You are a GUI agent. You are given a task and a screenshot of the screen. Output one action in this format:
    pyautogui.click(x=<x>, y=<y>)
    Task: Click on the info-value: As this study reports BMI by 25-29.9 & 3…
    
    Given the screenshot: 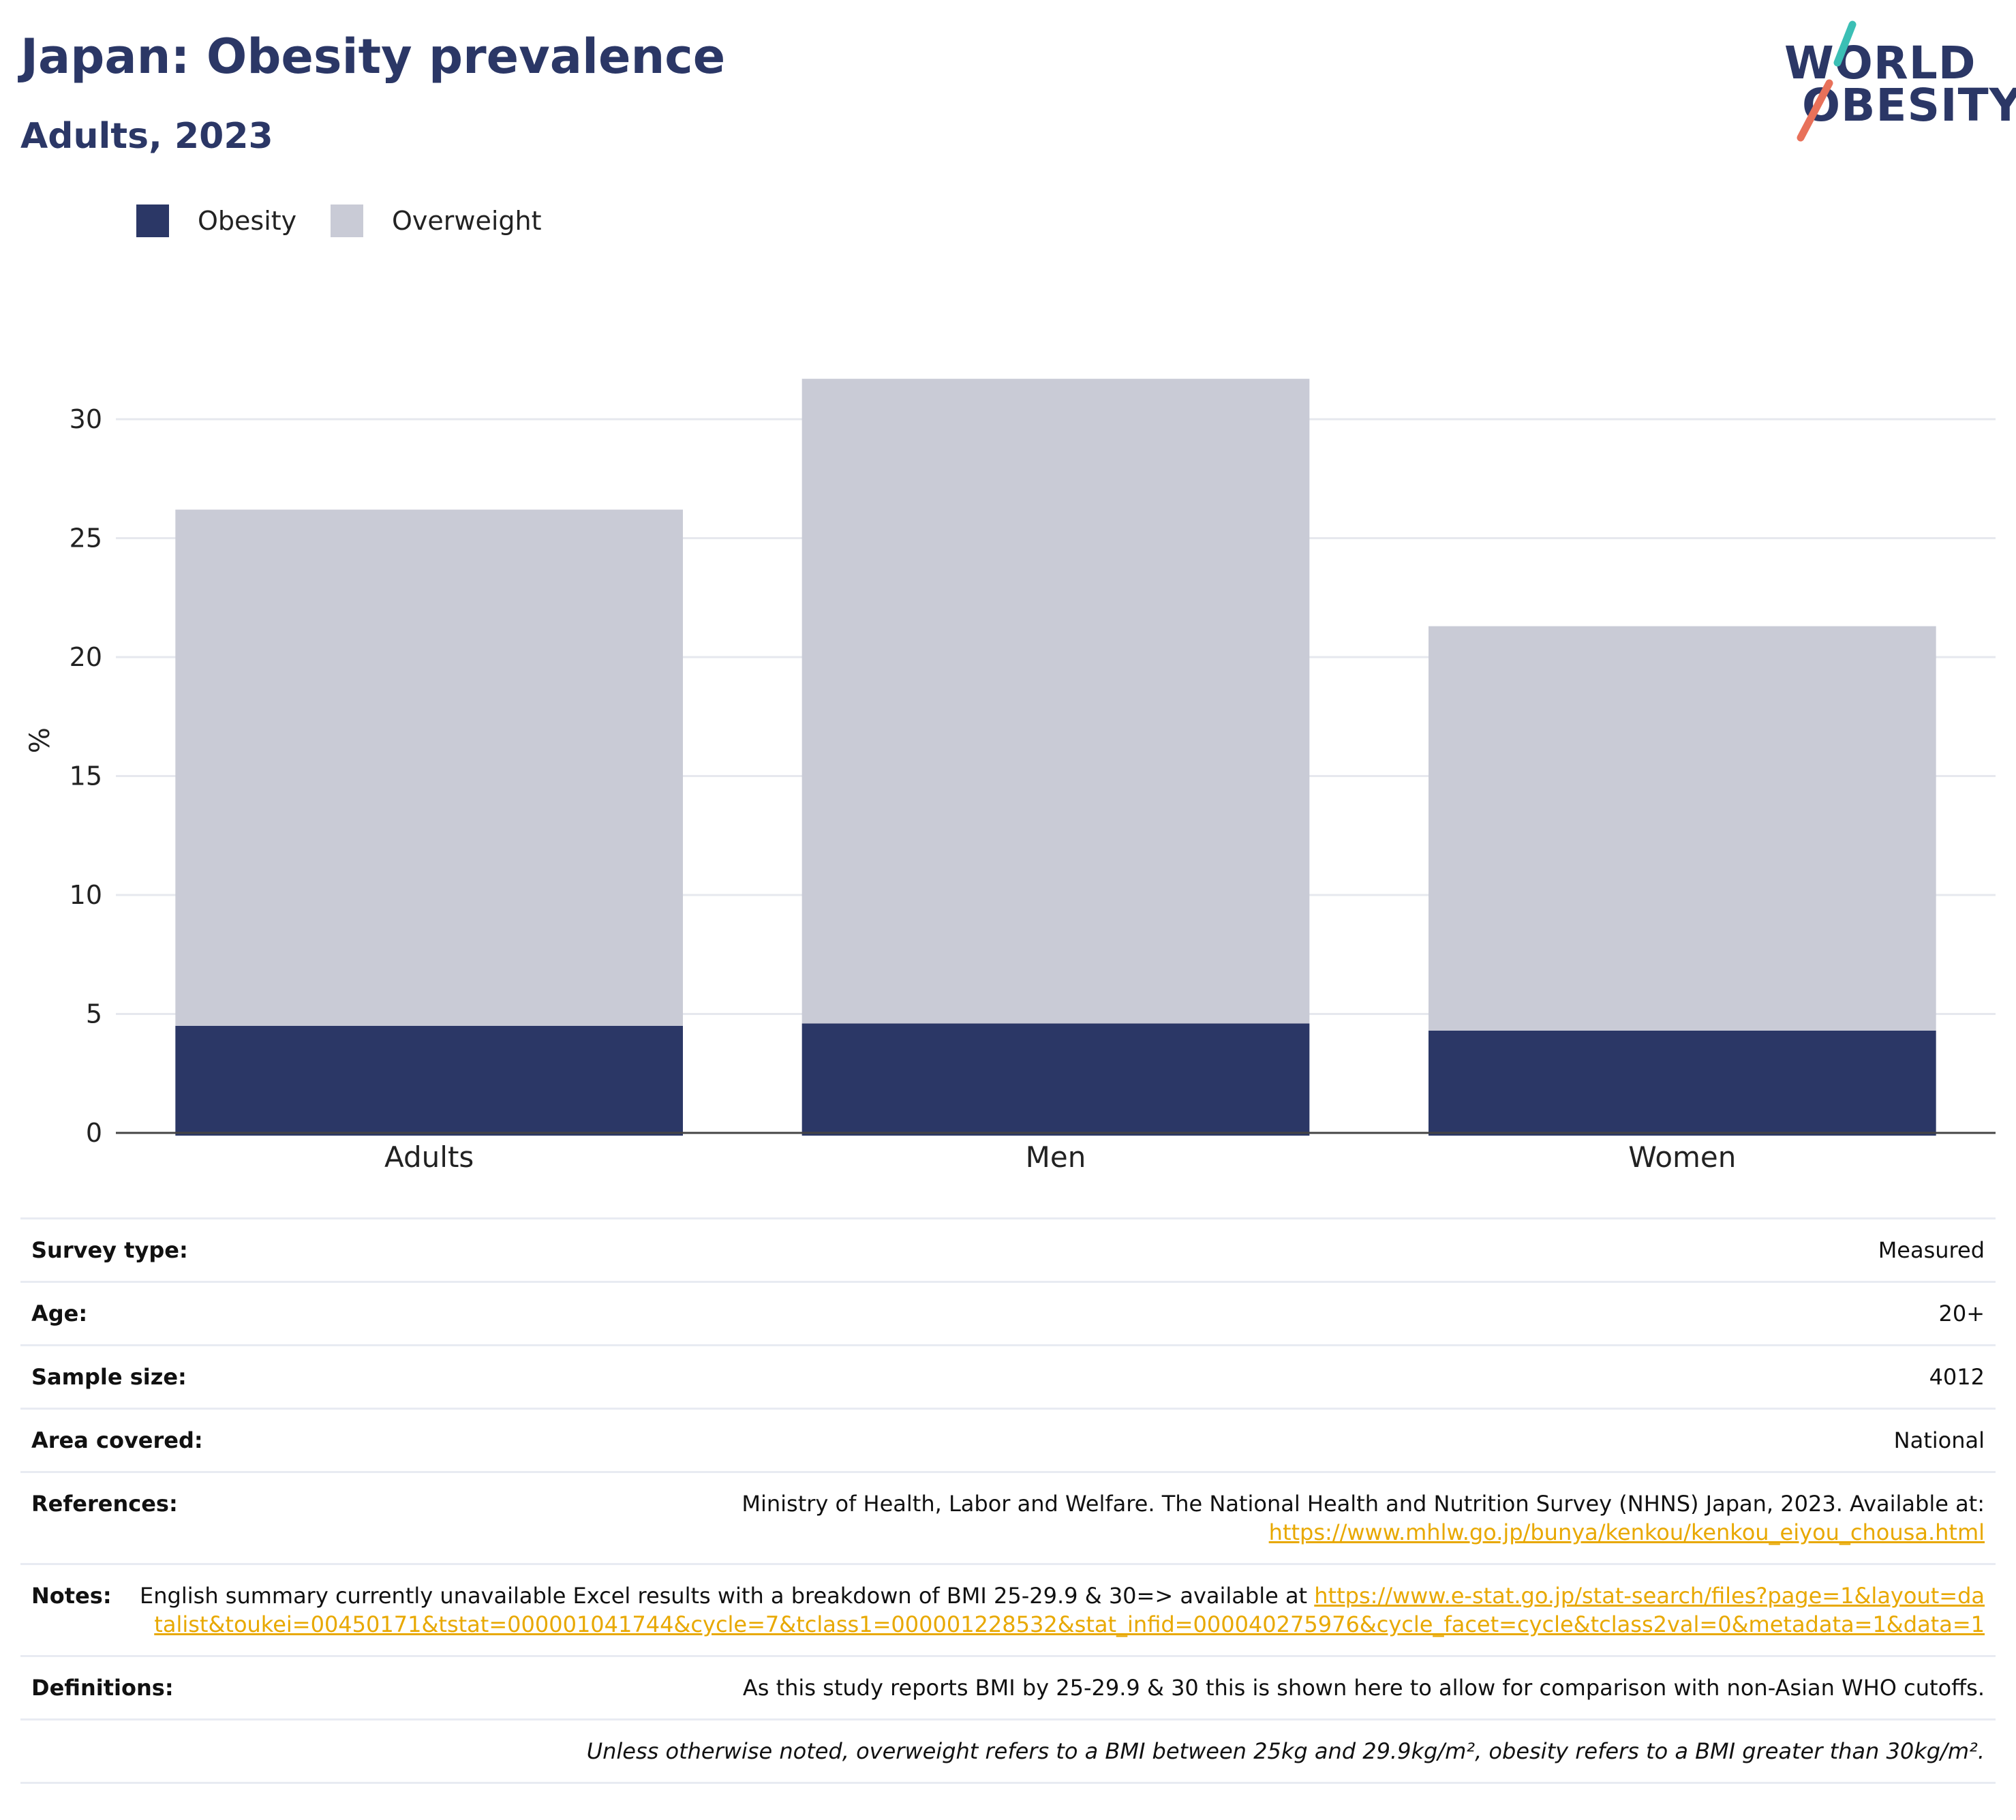 What is the action you would take?
    pyautogui.click(x=1363, y=1688)
    